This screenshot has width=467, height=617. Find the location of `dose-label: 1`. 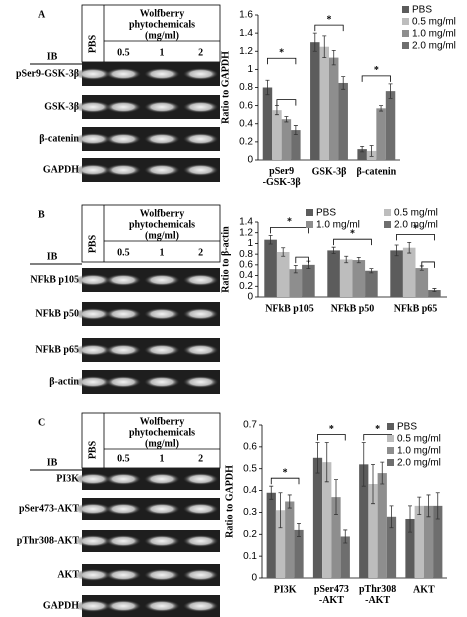

dose-label: 1 is located at coordinates (162, 458).